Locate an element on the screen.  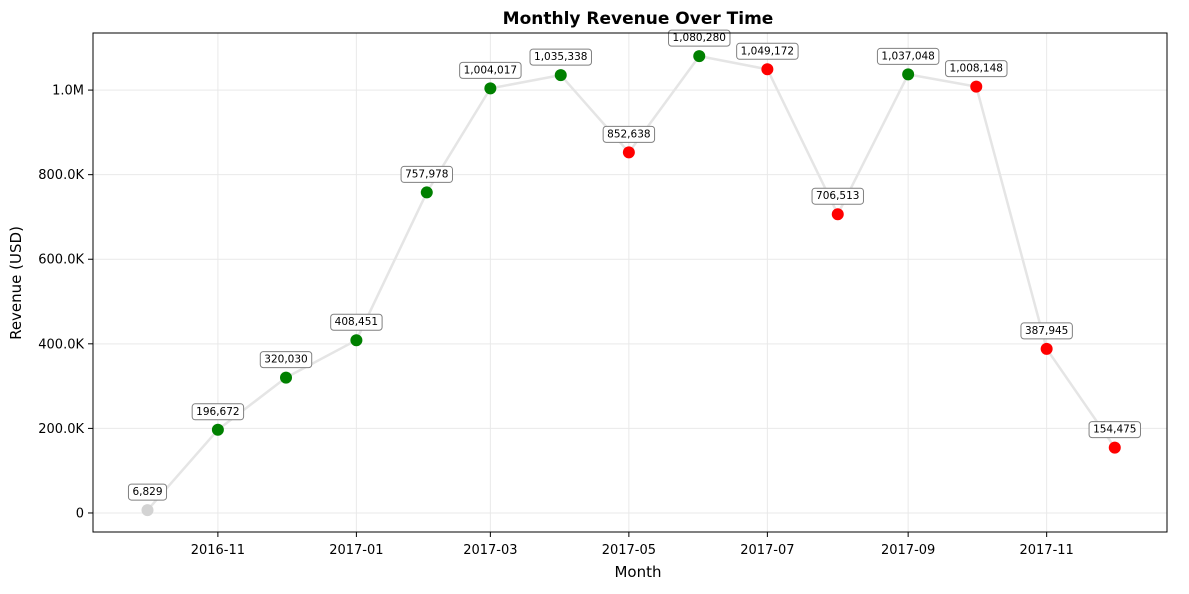
data-label-2016-11: 196,672 is located at coordinates (218, 412).